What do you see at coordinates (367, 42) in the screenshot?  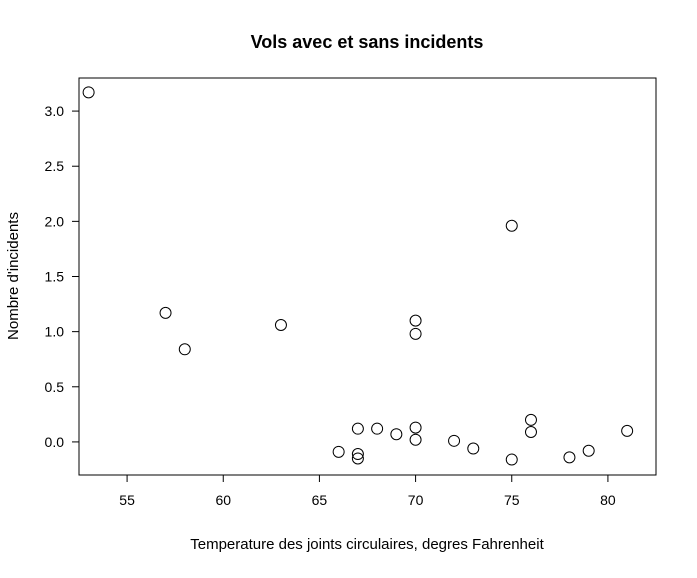 I see `chart-title: Vols avec et sans incidents` at bounding box center [367, 42].